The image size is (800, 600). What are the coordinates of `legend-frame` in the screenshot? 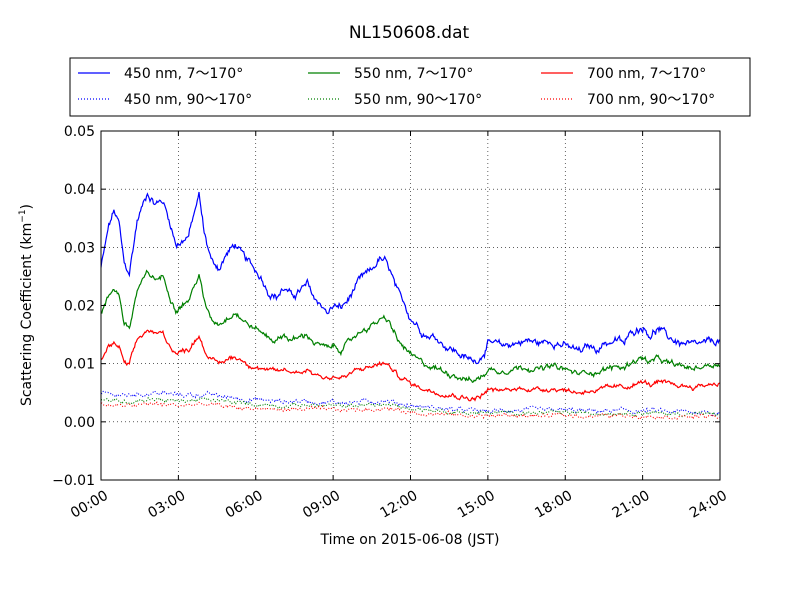 It's located at (410, 87).